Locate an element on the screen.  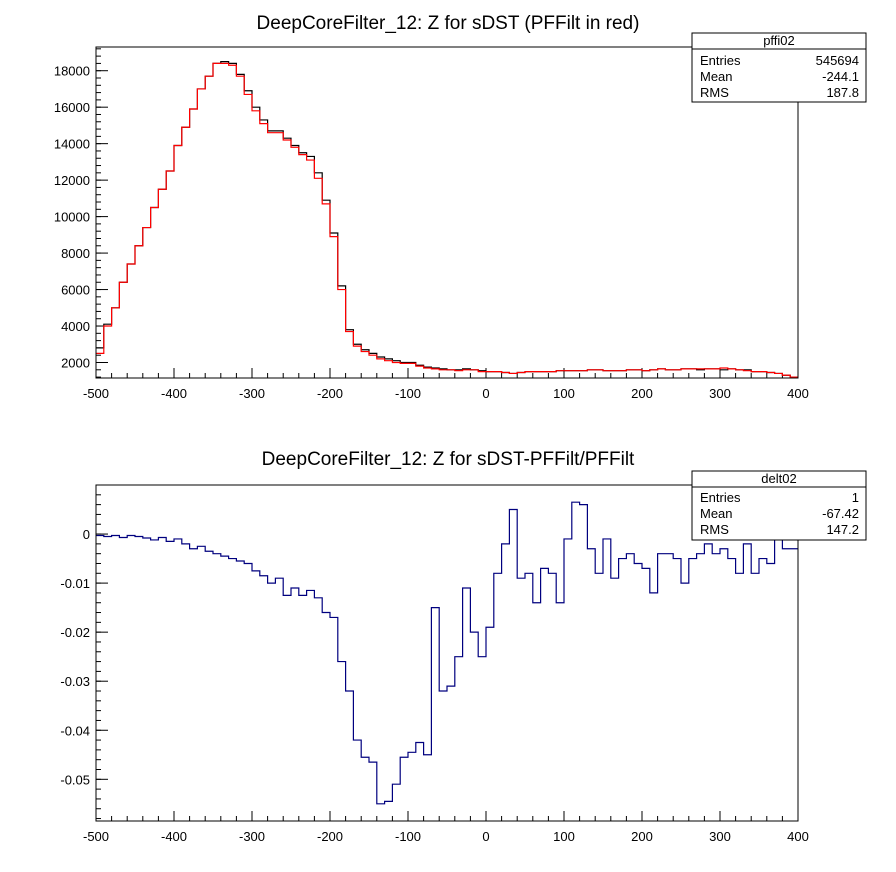
bottom-x-tick-label: -100 is located at coordinates (408, 836).